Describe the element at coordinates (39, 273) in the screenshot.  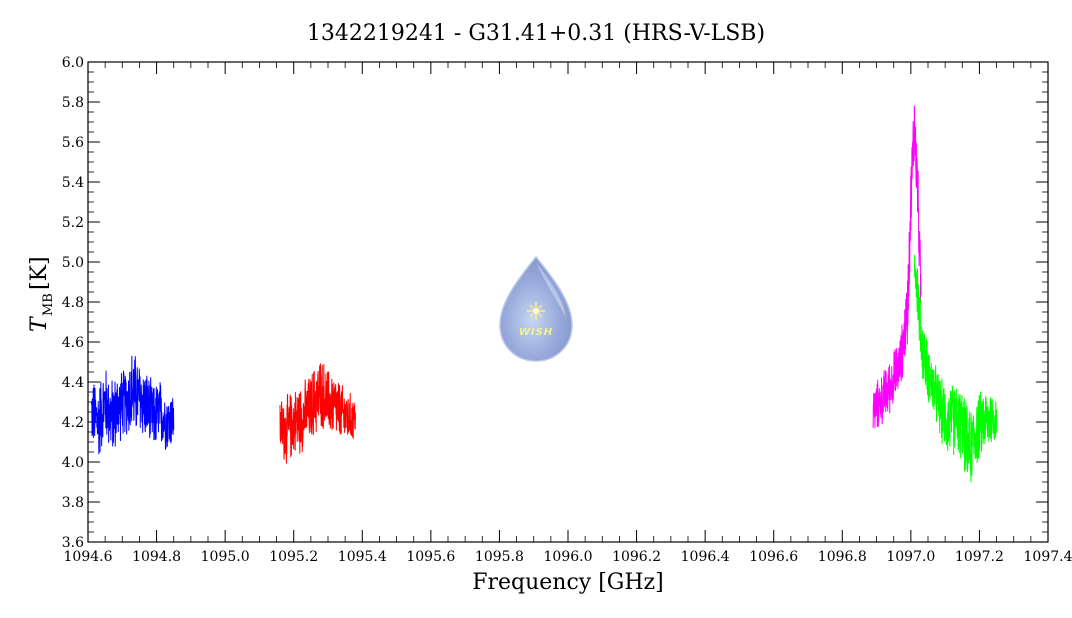
I see `y-axis-label-unit: [K]` at that location.